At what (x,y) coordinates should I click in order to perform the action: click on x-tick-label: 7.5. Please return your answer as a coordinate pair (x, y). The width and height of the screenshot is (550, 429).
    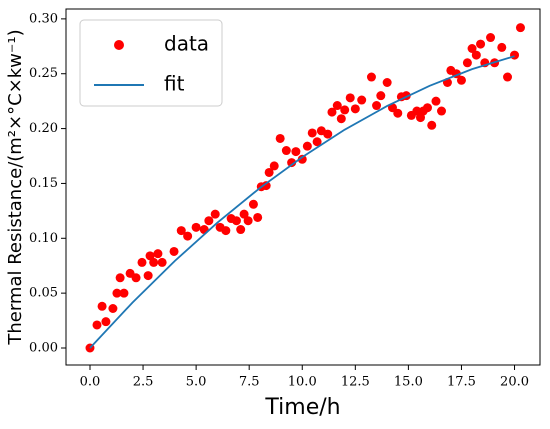
    Looking at the image, I should click on (249, 382).